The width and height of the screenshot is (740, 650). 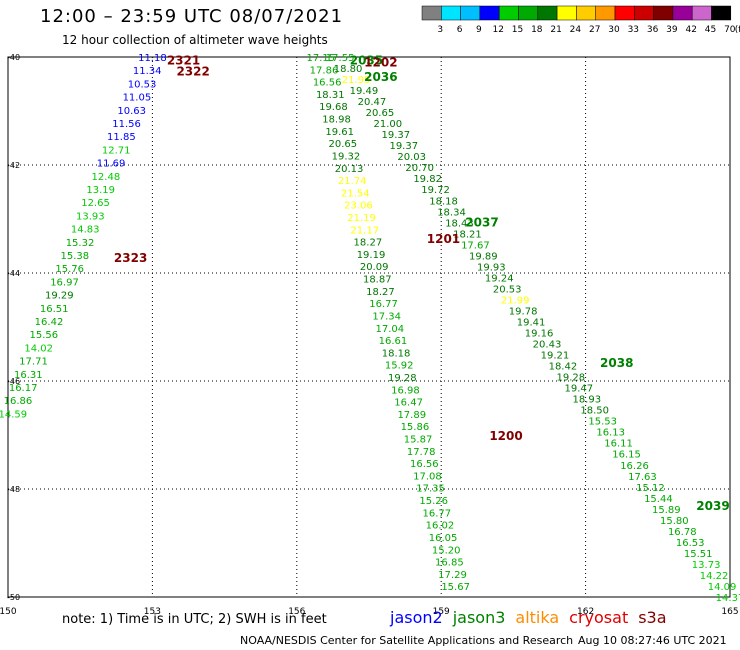 What do you see at coordinates (327, 83) in the screenshot?
I see `swh-value: 16.56` at bounding box center [327, 83].